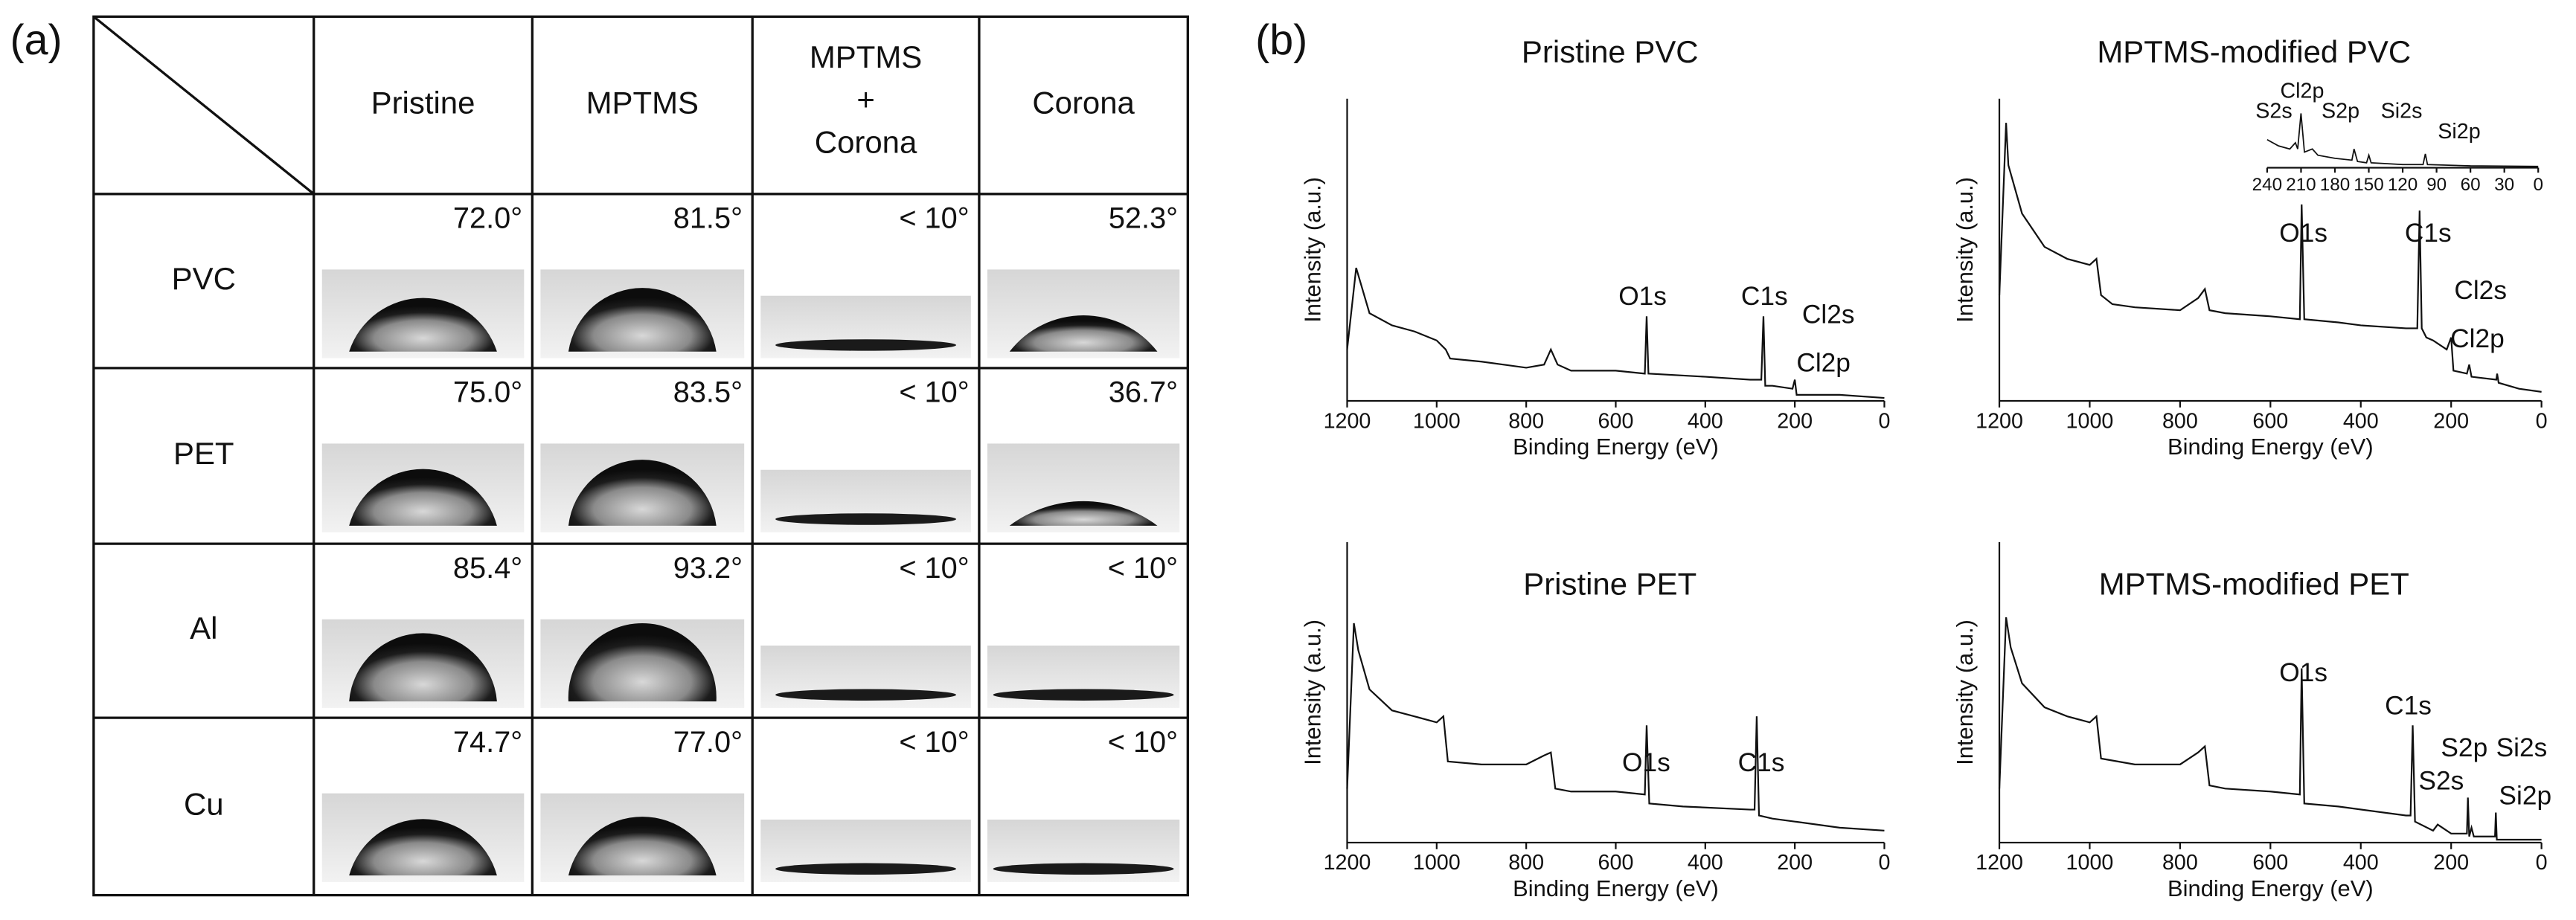 This screenshot has width=2576, height=920. I want to click on column-header: MPTMS, so click(866, 56).